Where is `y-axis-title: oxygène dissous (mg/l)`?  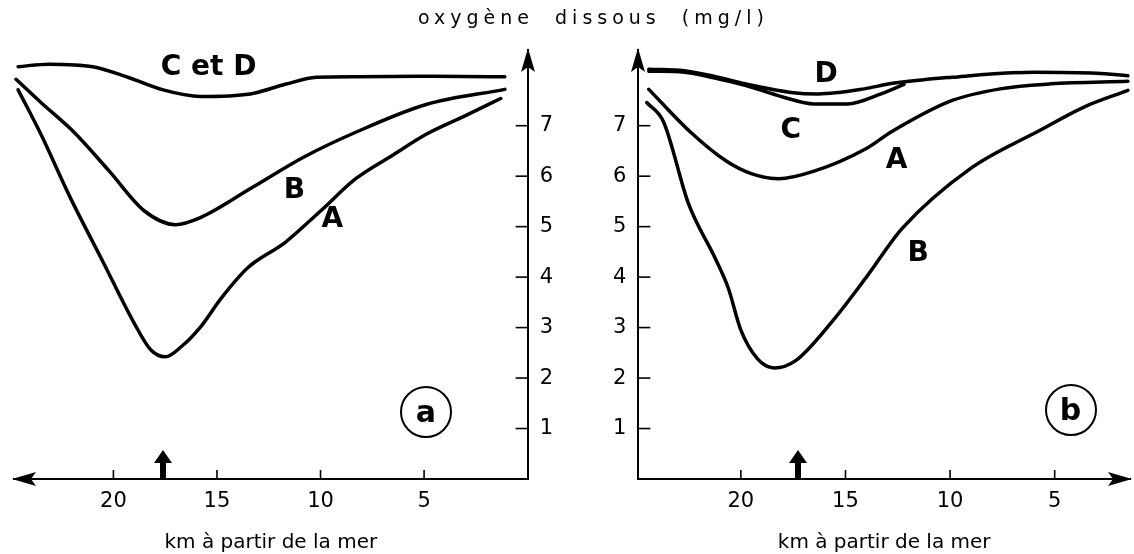
y-axis-title: oxygène dissous (mg/l) is located at coordinates (593, 17).